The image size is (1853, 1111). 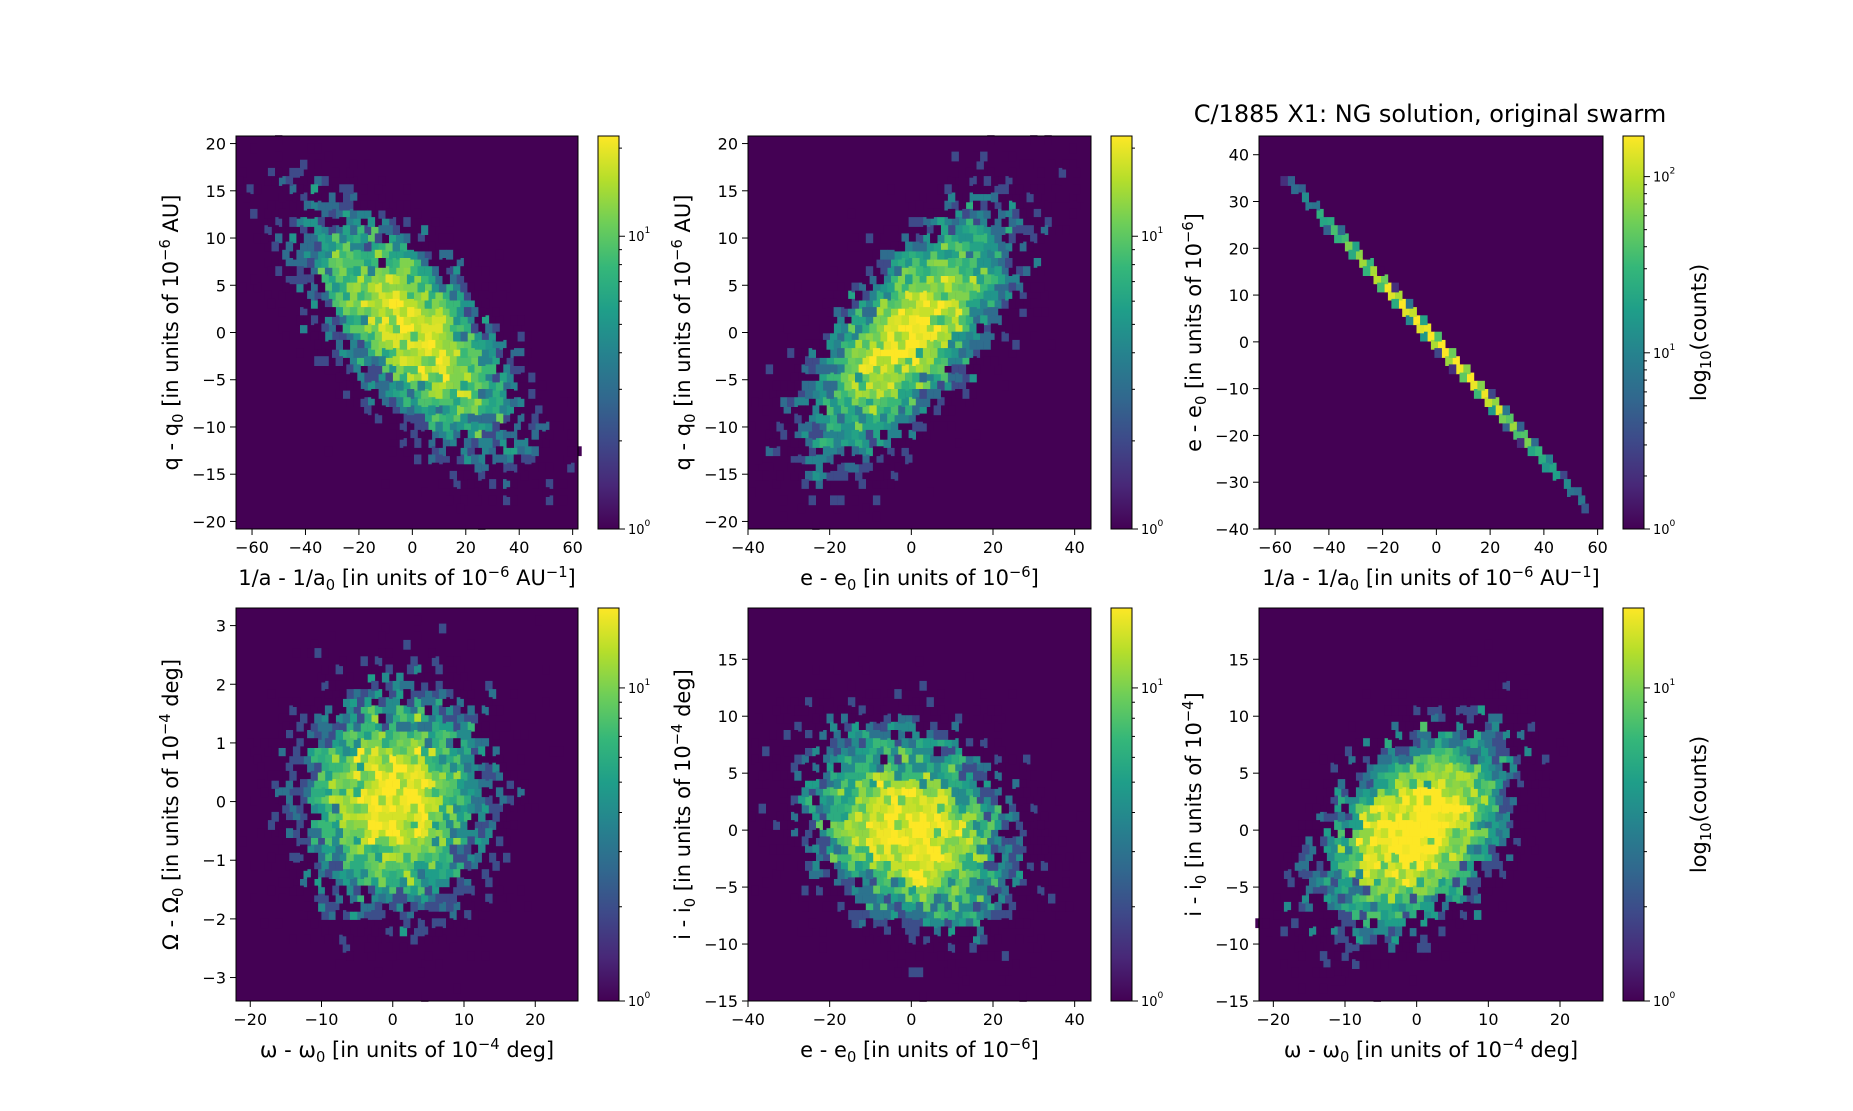 What do you see at coordinates (684, 333) in the screenshot?
I see `y-axis-label: q - q0 [in units of 10−6 AU]` at bounding box center [684, 333].